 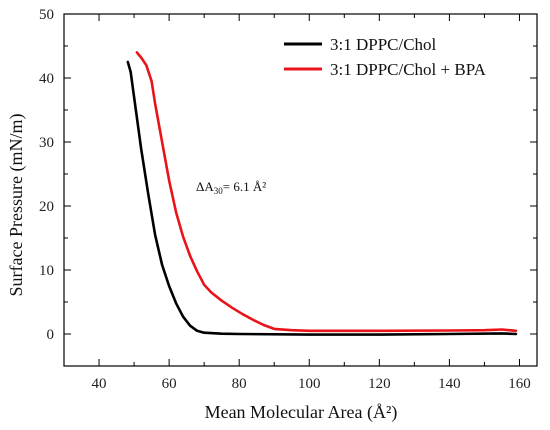 What do you see at coordinates (46, 207) in the screenshot?
I see `y-tick-label: 20` at bounding box center [46, 207].